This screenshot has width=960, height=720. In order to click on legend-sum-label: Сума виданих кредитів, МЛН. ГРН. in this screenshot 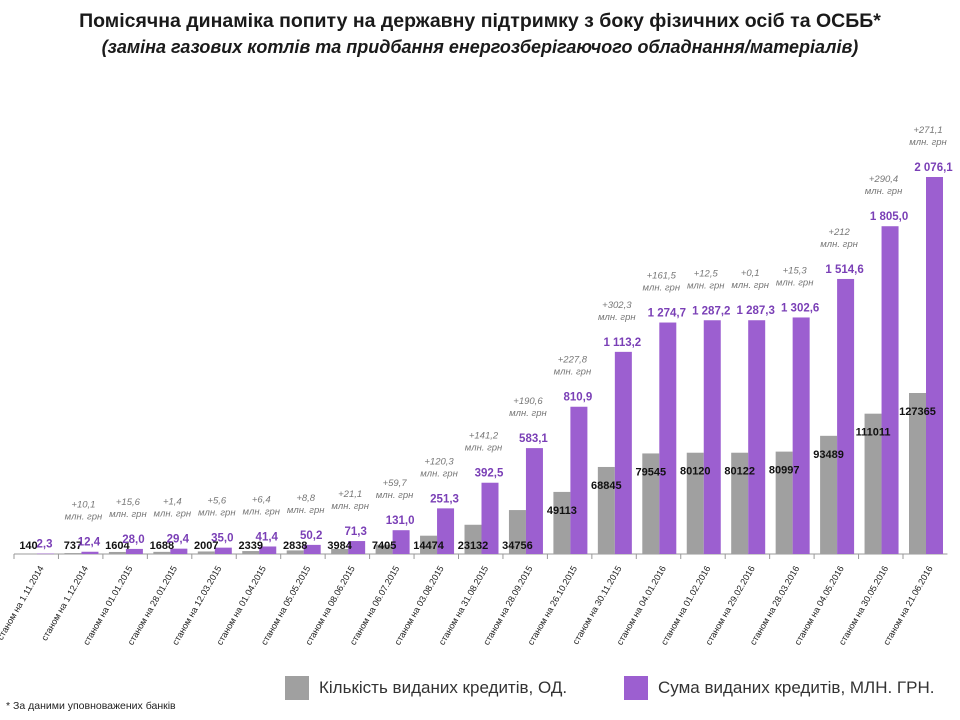, I will do `click(796, 687)`.